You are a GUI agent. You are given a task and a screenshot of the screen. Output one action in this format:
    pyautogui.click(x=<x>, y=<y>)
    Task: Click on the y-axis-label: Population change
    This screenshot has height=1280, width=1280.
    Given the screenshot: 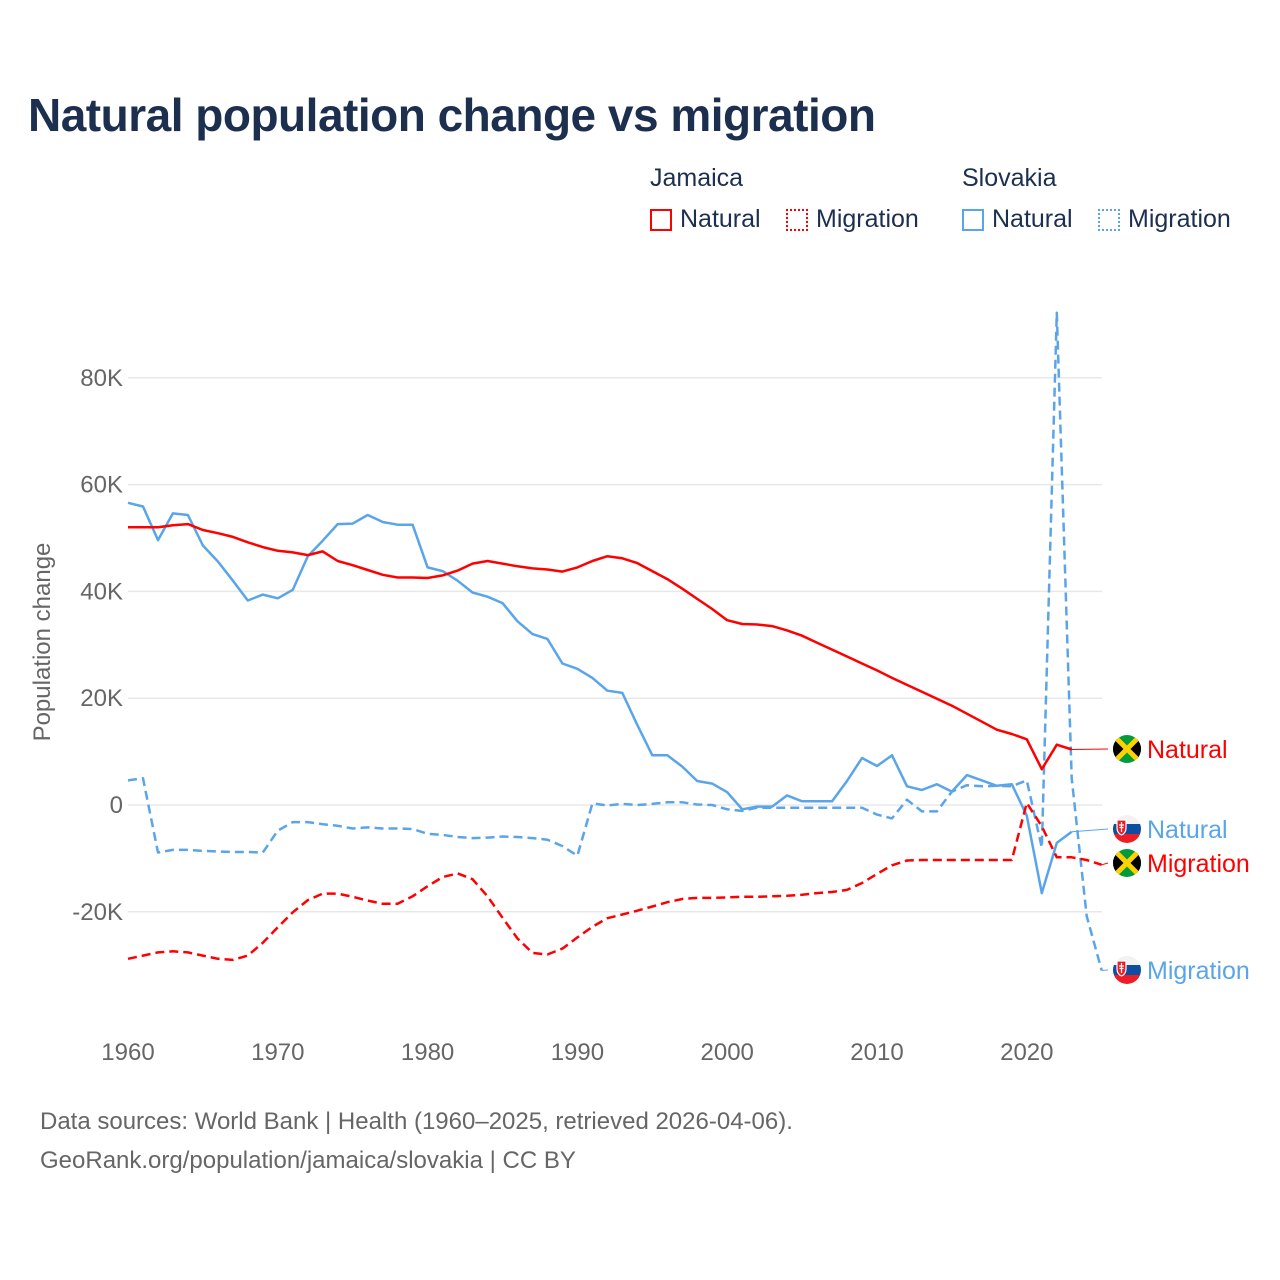 What is the action you would take?
    pyautogui.click(x=42, y=642)
    